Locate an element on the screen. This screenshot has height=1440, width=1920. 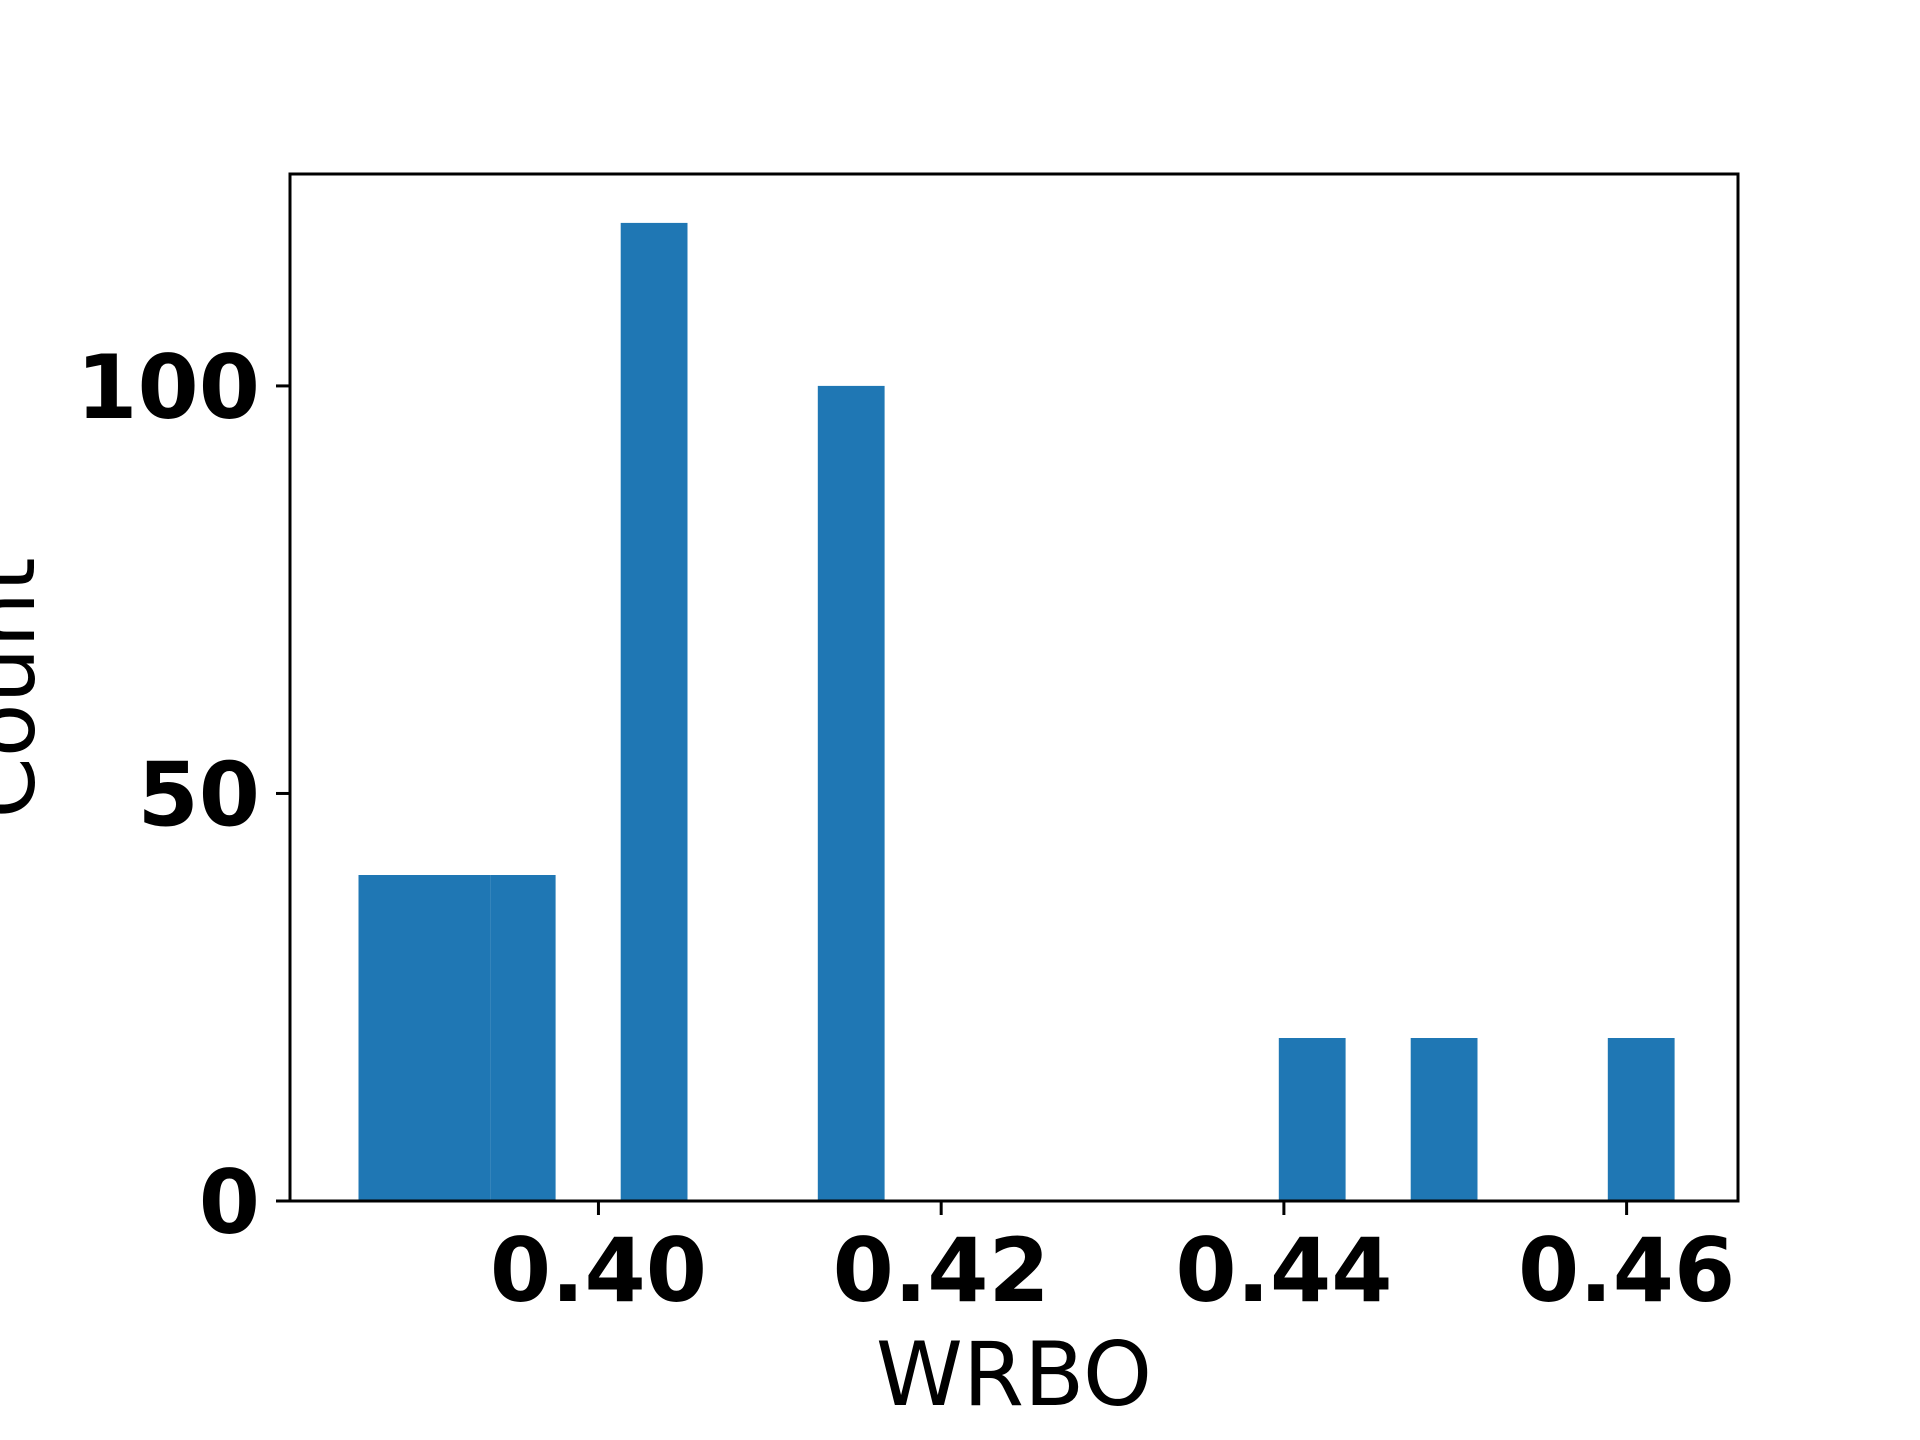
x-tick-label-0: 0.40 is located at coordinates (598, 1270).